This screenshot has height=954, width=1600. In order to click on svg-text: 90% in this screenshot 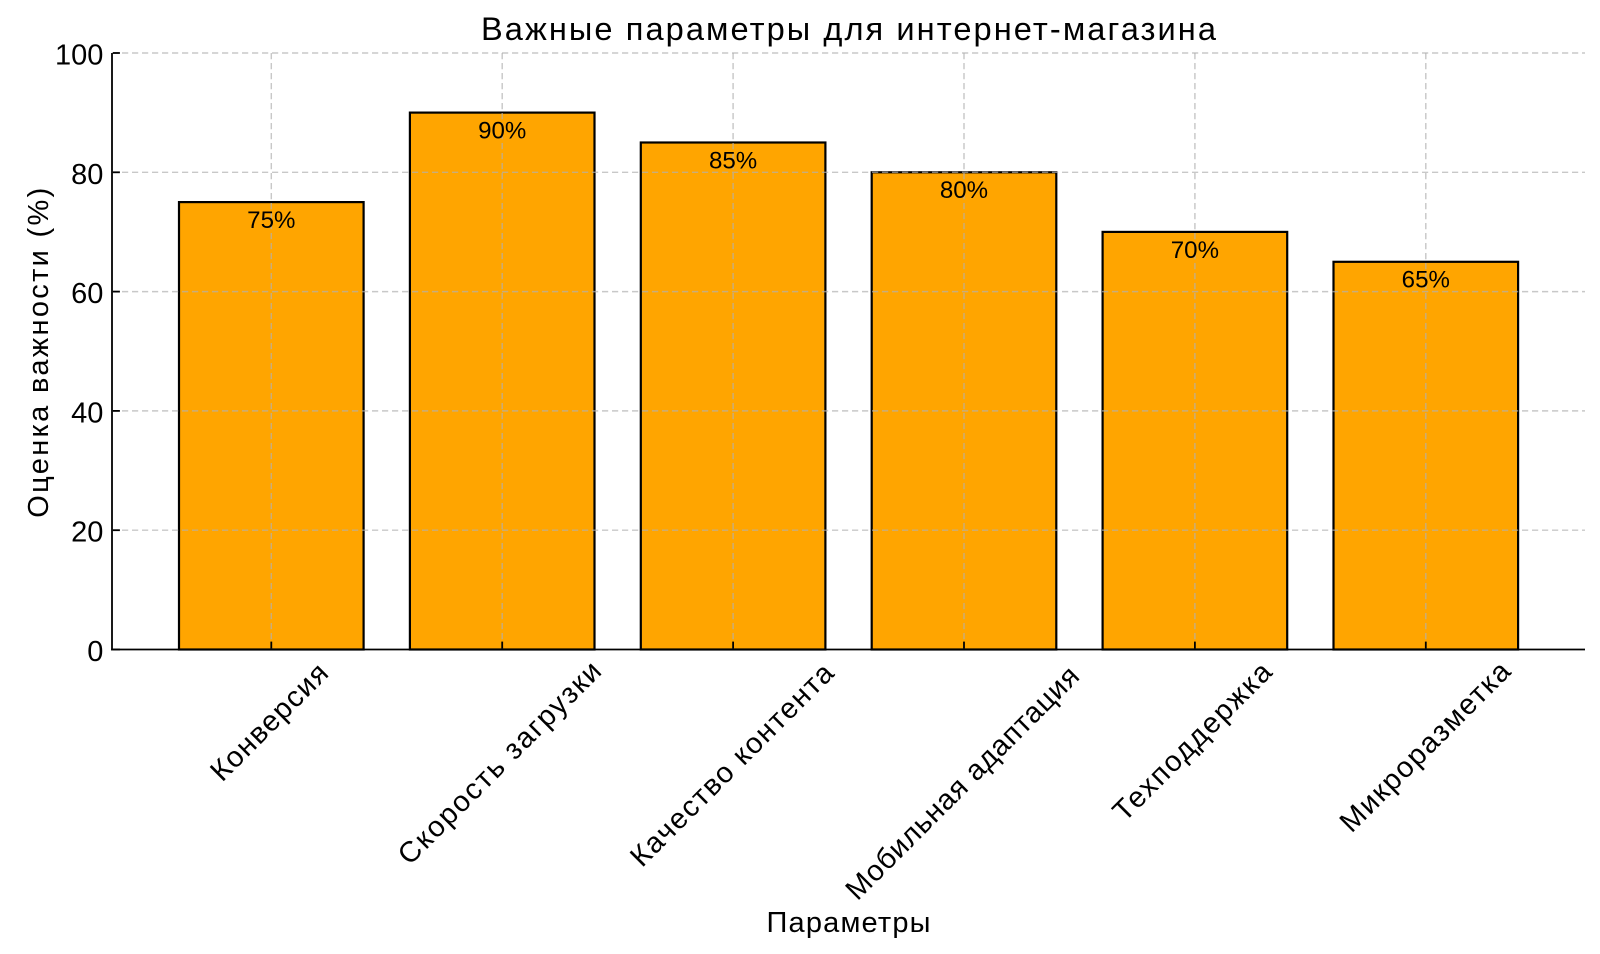, I will do `click(502, 131)`.